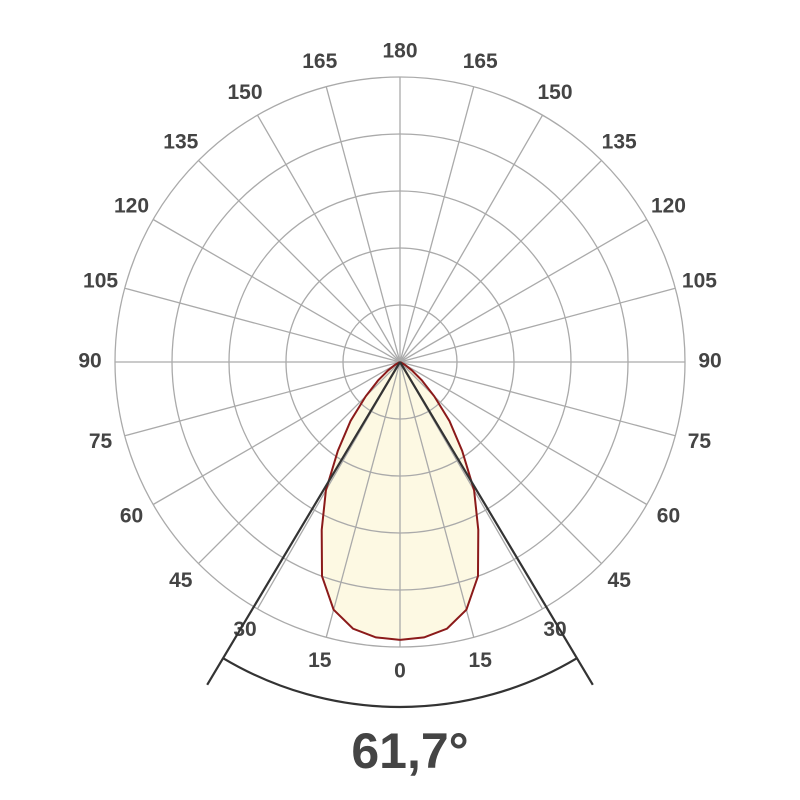  Describe the element at coordinates (399, 51) in the screenshot. I see `angle-tick-label: 180` at that location.